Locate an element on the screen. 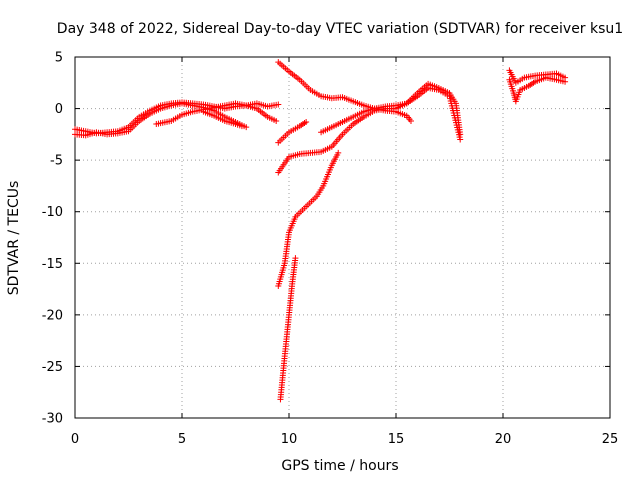 This screenshot has height=480, width=640. x-tick-label: 25 is located at coordinates (610, 439).